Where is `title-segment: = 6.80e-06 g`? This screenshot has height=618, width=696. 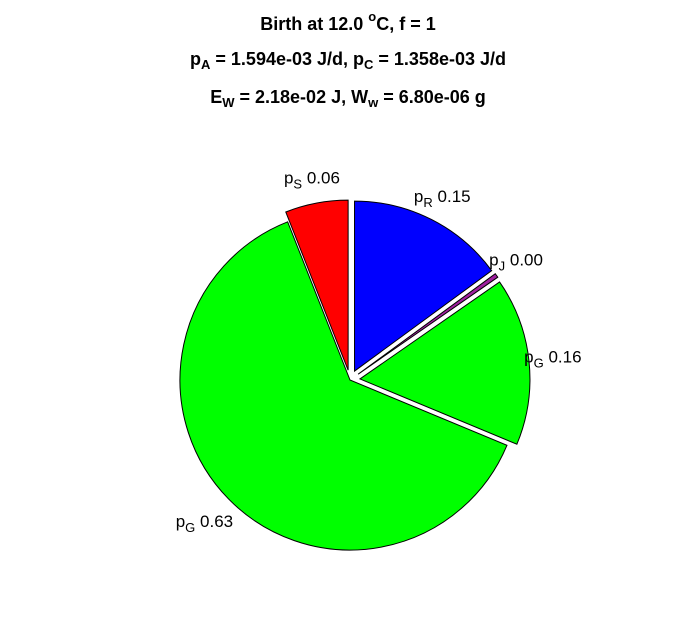
title-segment: = 6.80e-06 g is located at coordinates (432, 97).